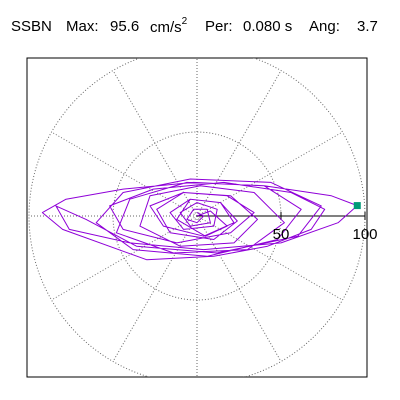 The image size is (400, 400). I want to click on max-value: 95.6, so click(125, 26).